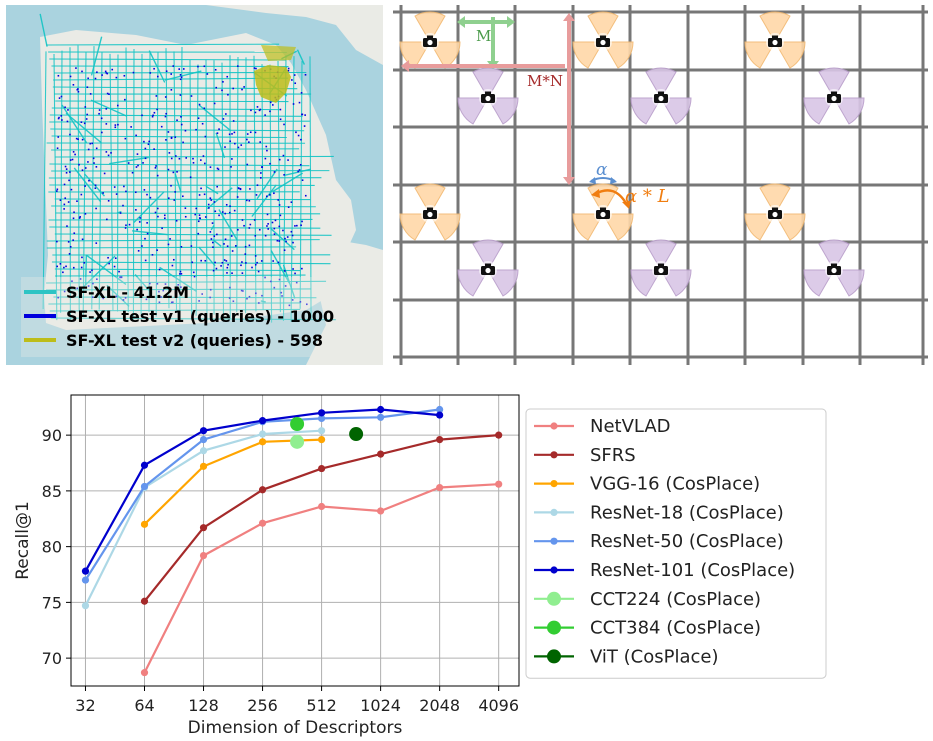 This screenshot has height=741, width=933. Describe the element at coordinates (52, 491) in the screenshot. I see `y-tick-label: 85` at that location.